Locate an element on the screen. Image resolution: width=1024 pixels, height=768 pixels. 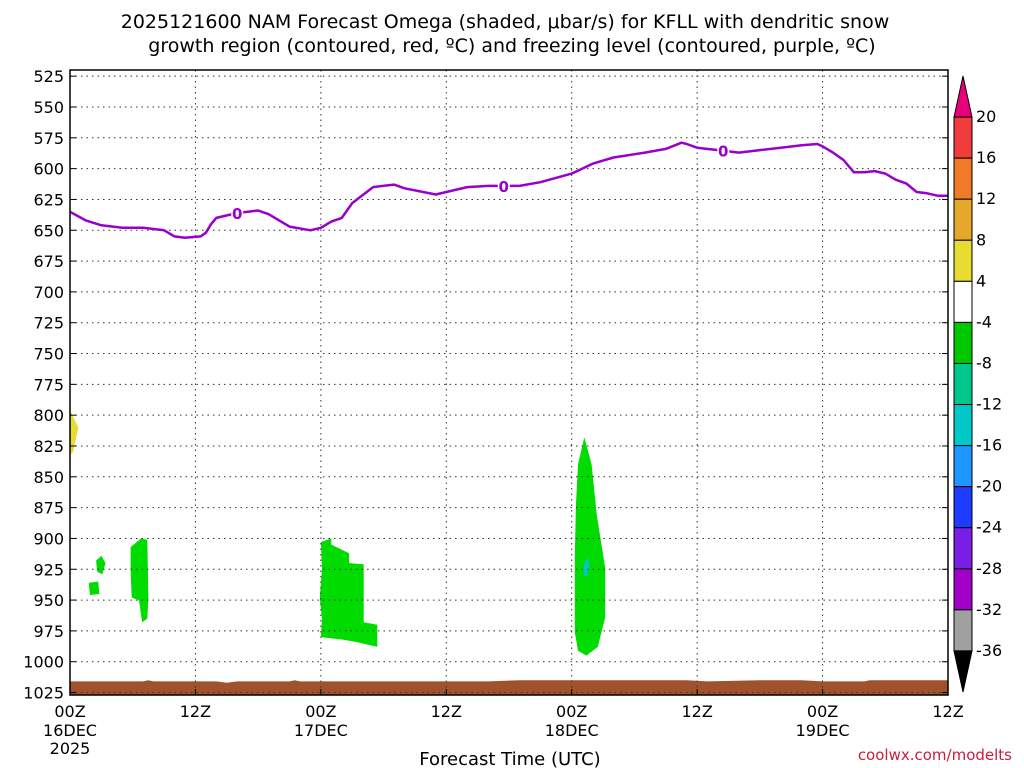
colorbar-label-2: 12 is located at coordinates (986, 198).